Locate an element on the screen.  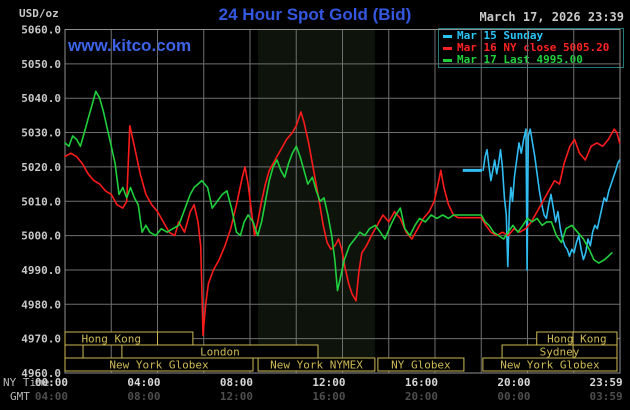
y-tick-label: 5060.0 is located at coordinates (41, 30).